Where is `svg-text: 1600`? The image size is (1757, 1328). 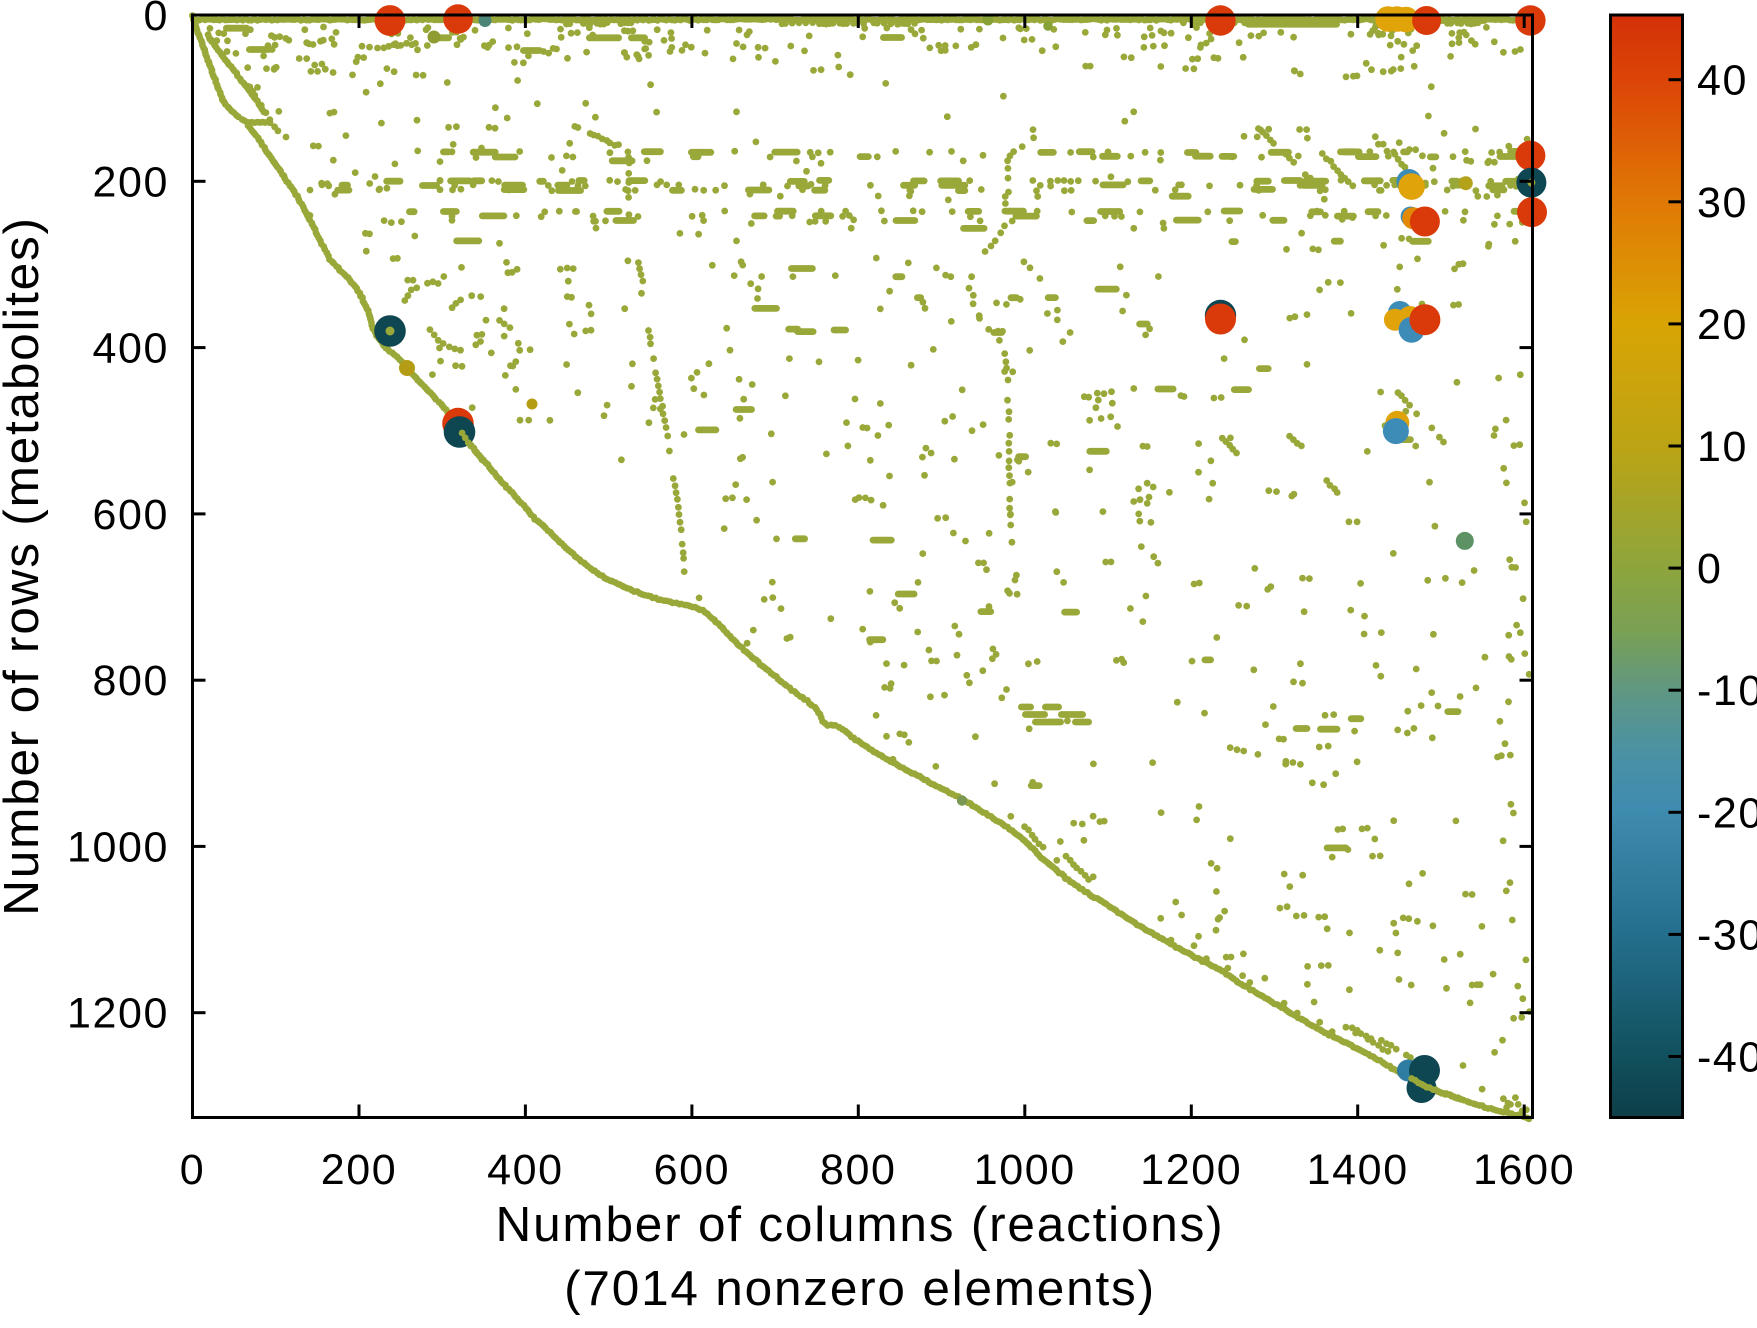
svg-text: 1600 is located at coordinates (1524, 1170).